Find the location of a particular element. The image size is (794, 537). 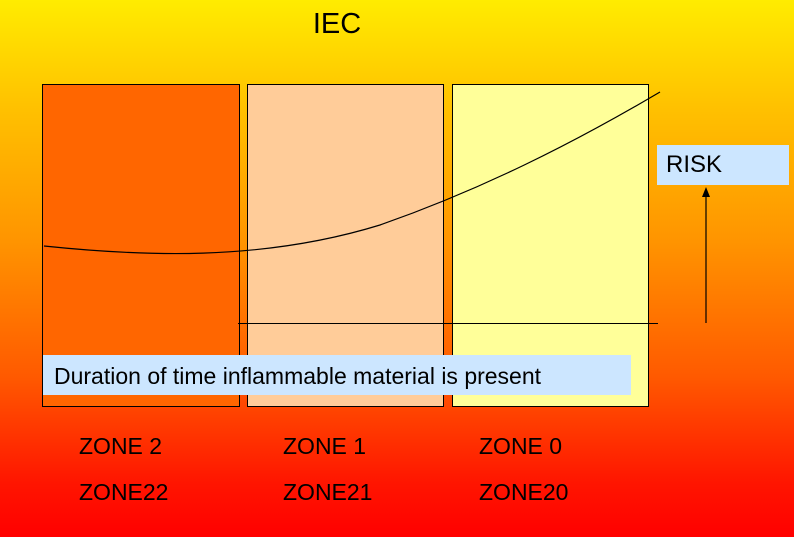

risk-label: RISK is located at coordinates (723, 165).